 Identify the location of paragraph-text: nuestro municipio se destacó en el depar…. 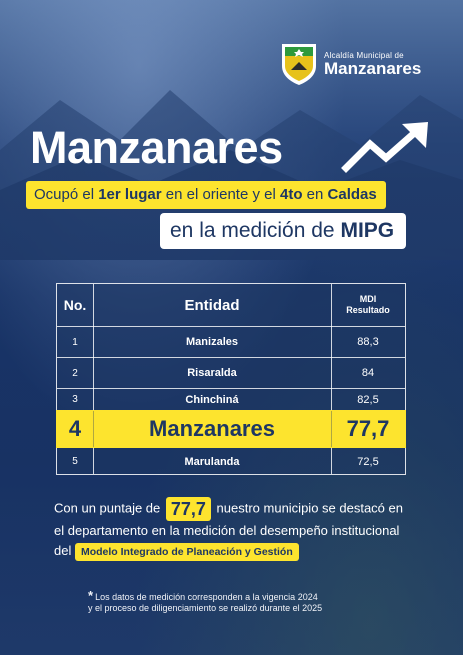
(228, 529).